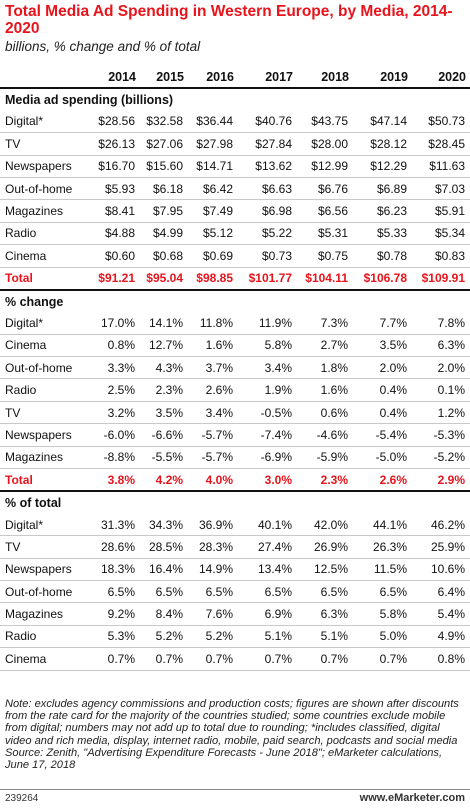 This screenshot has width=470, height=809. What do you see at coordinates (164, 525) in the screenshot?
I see `cell-value: 34.3%` at bounding box center [164, 525].